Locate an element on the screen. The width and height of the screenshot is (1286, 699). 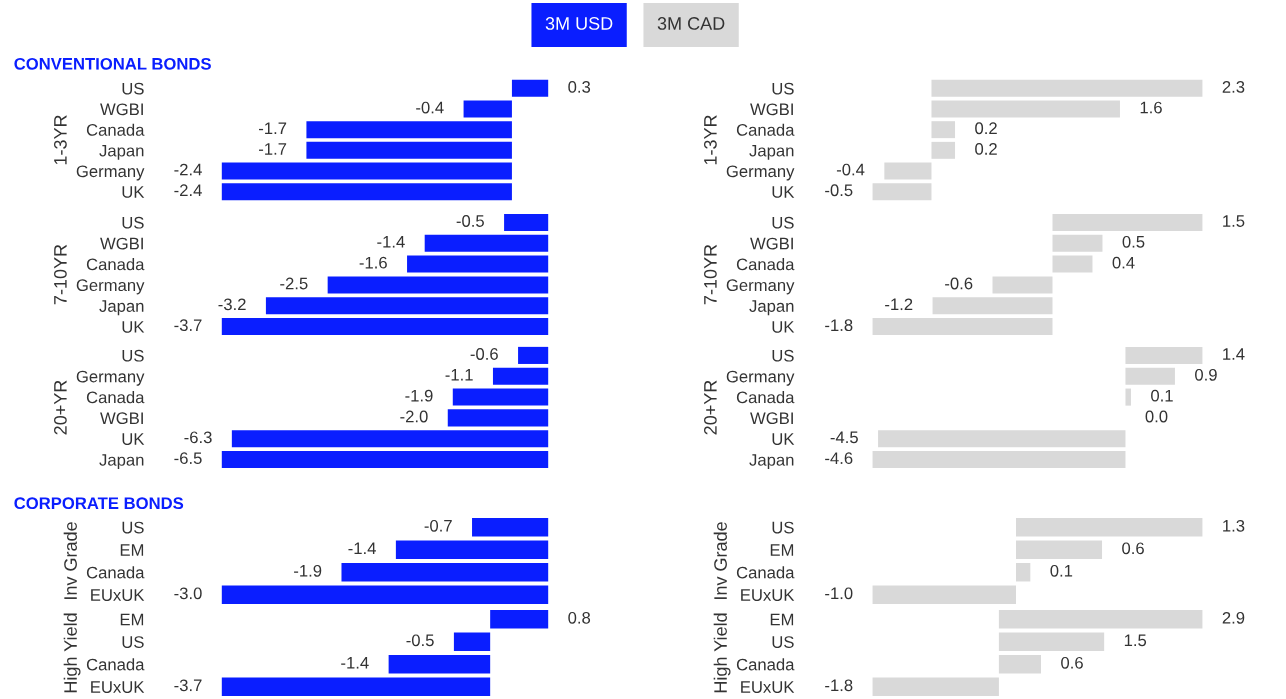
data-label: 1.3 is located at coordinates (1234, 525).